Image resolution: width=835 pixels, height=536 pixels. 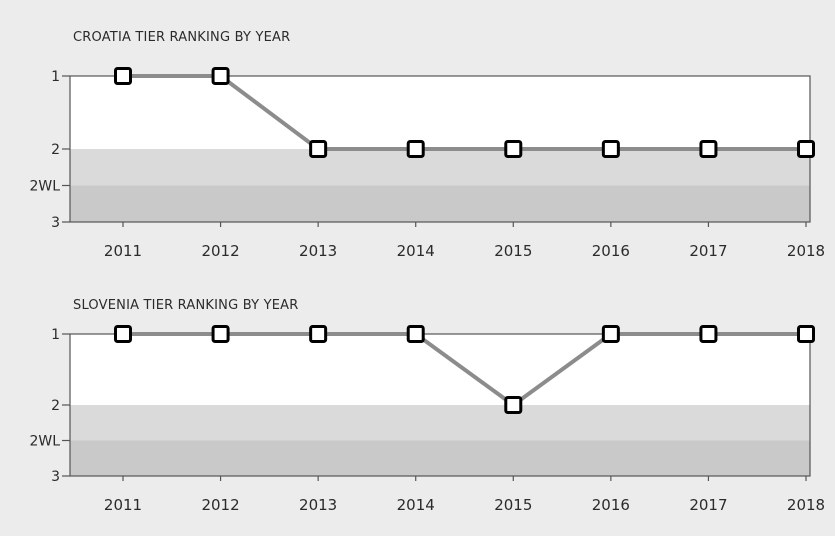 What do you see at coordinates (806, 334) in the screenshot?
I see `slovenia-data-point-2018` at bounding box center [806, 334].